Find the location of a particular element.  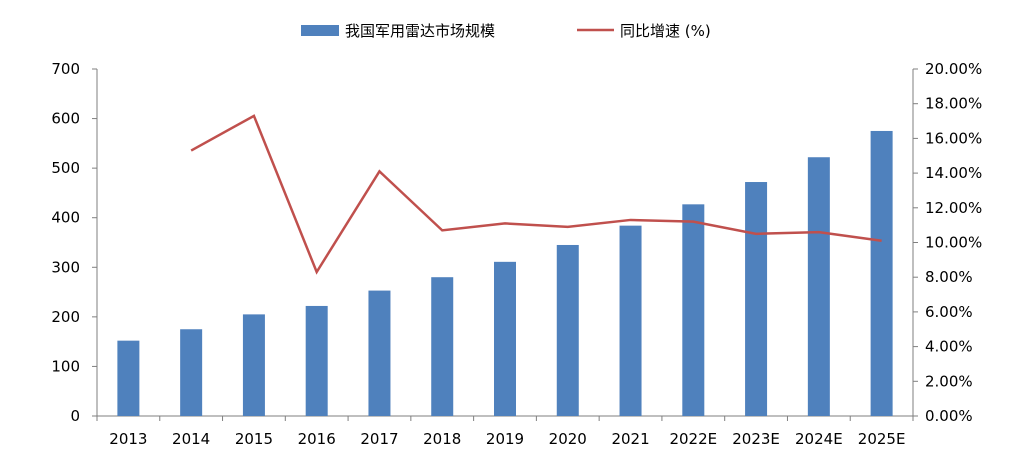

left-tick-label: 300 is located at coordinates (65, 267).